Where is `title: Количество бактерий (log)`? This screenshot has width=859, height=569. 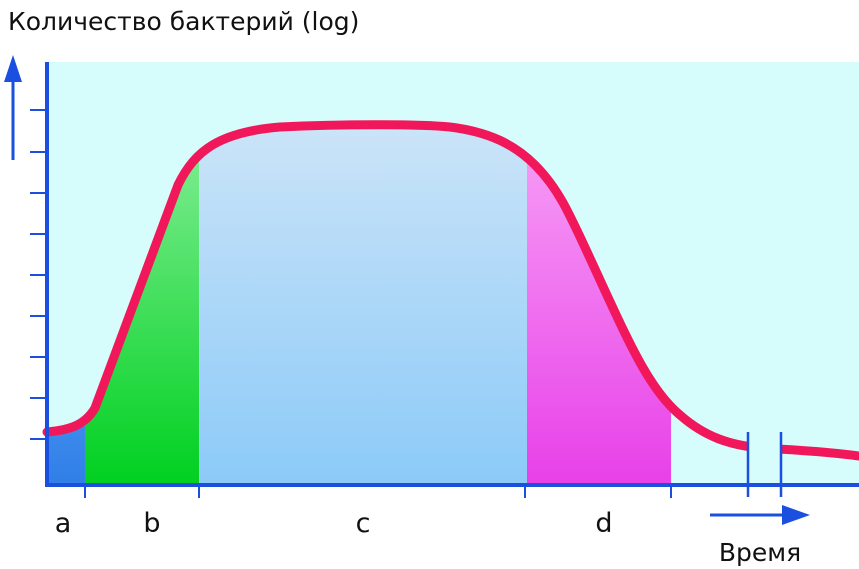 title: Количество бактерий (log) is located at coordinates (183, 21).